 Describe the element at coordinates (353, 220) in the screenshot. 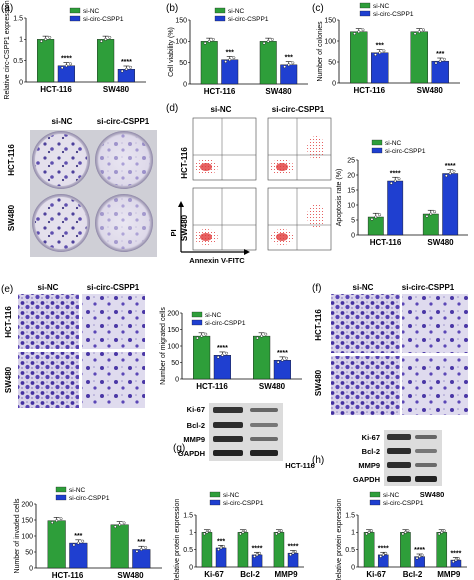

I see `d-ytick-label-1: 5` at that location.